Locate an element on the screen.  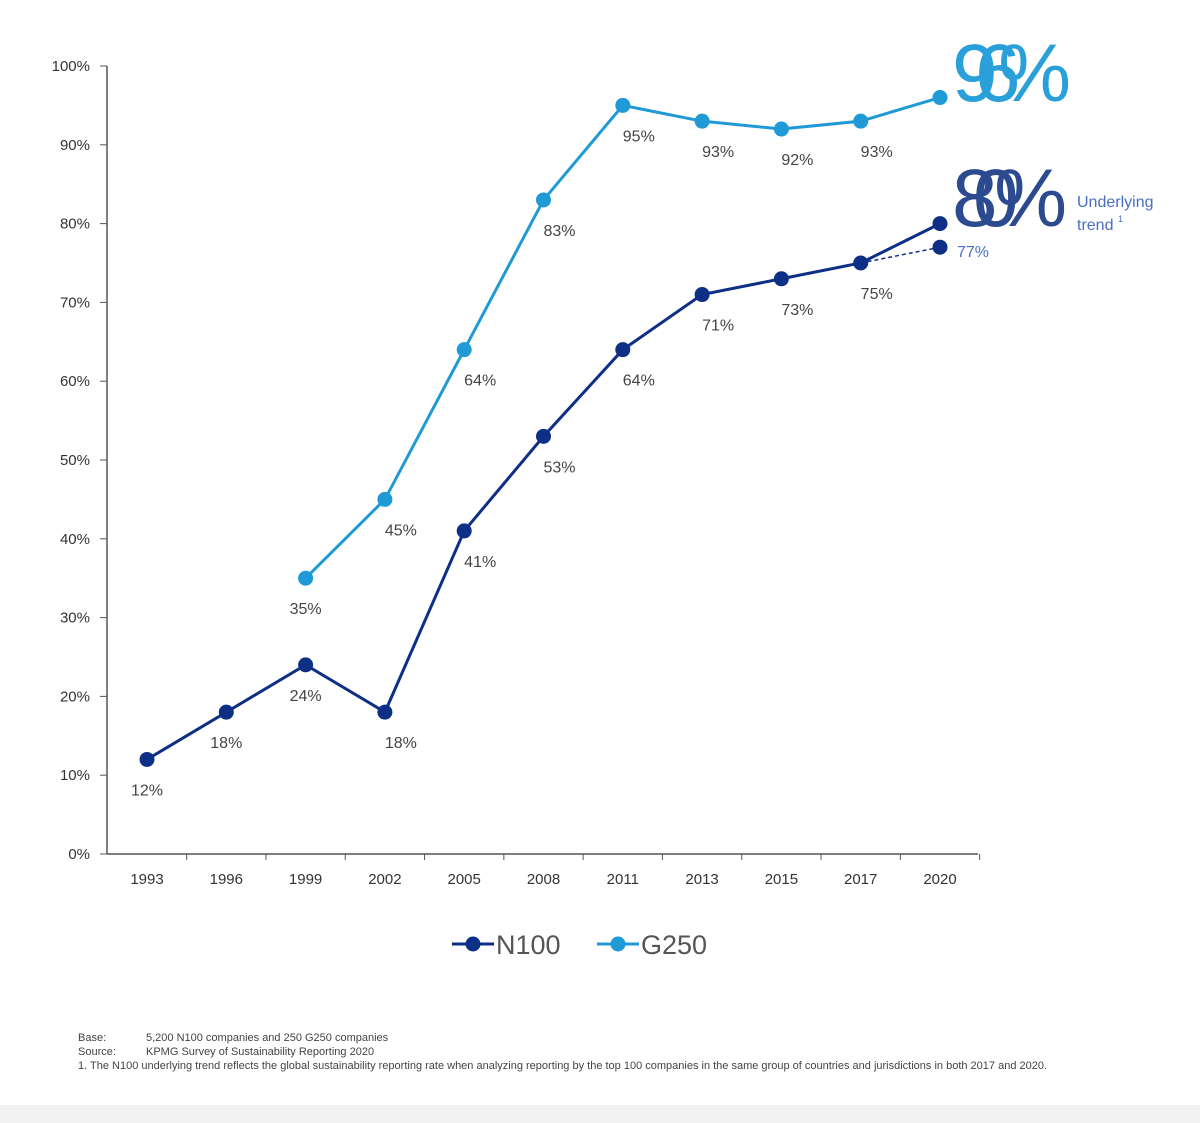
trend-label-line2: trend is located at coordinates (1095, 225).